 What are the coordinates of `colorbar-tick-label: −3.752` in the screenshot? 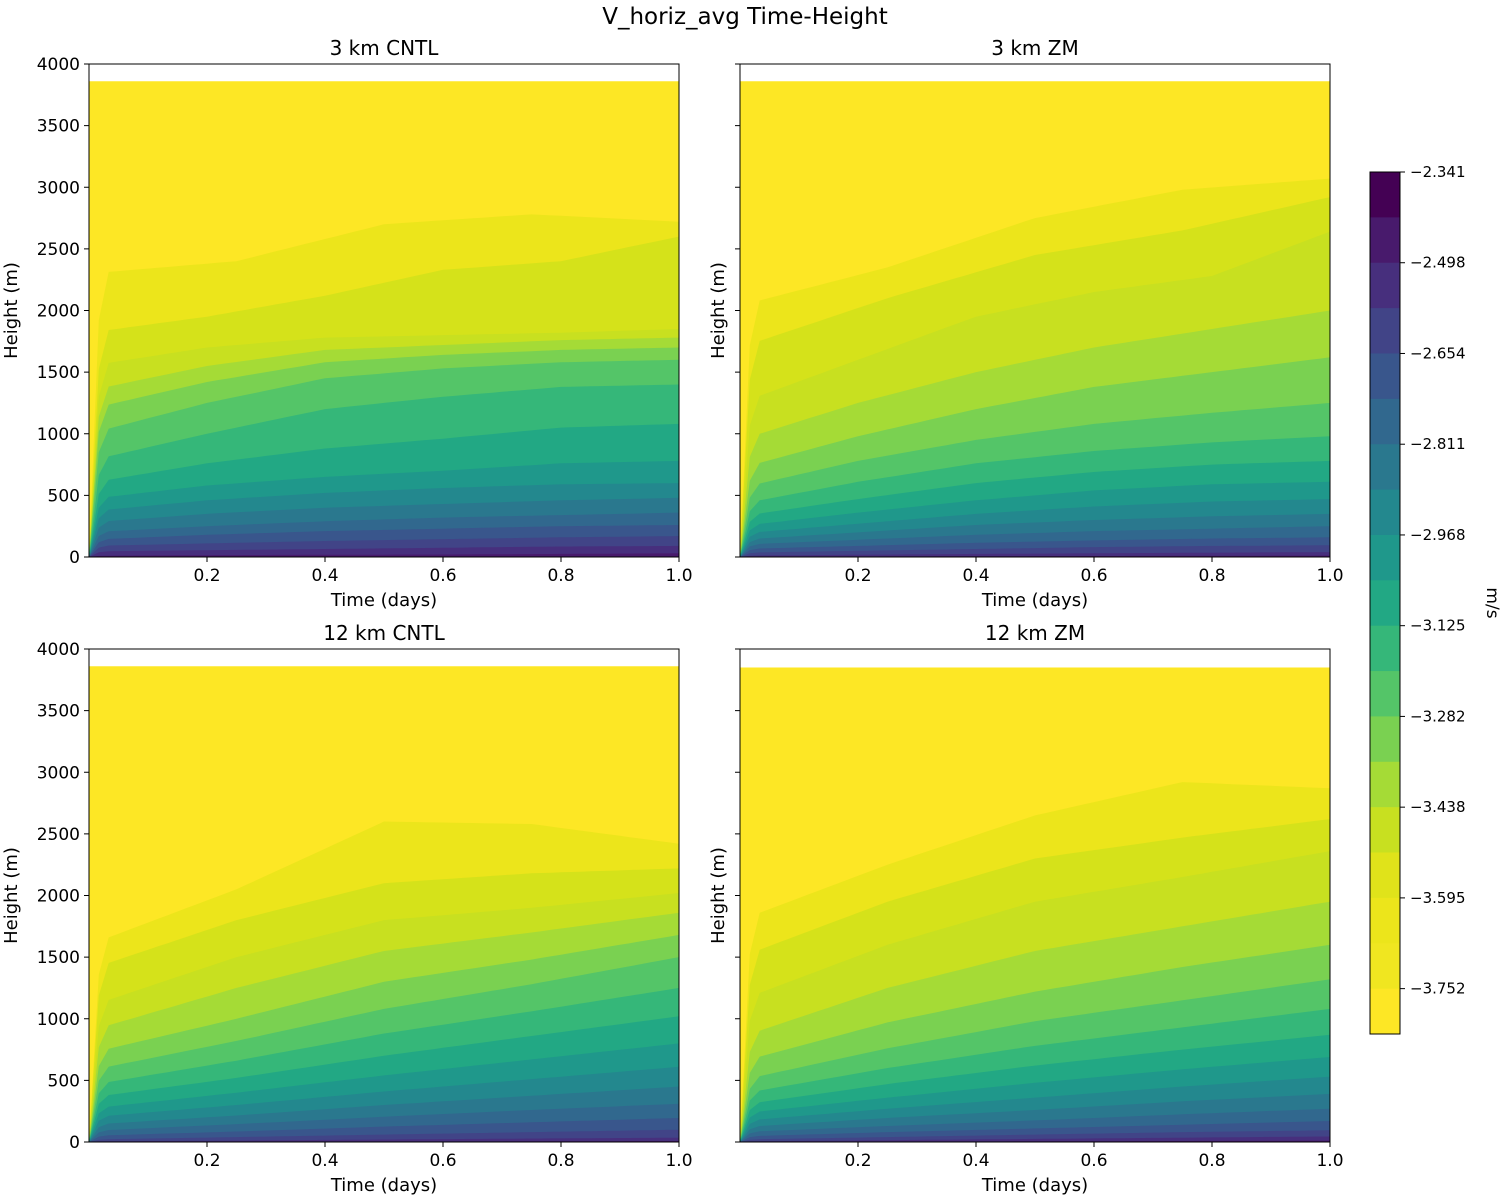 It's located at (1438, 989).